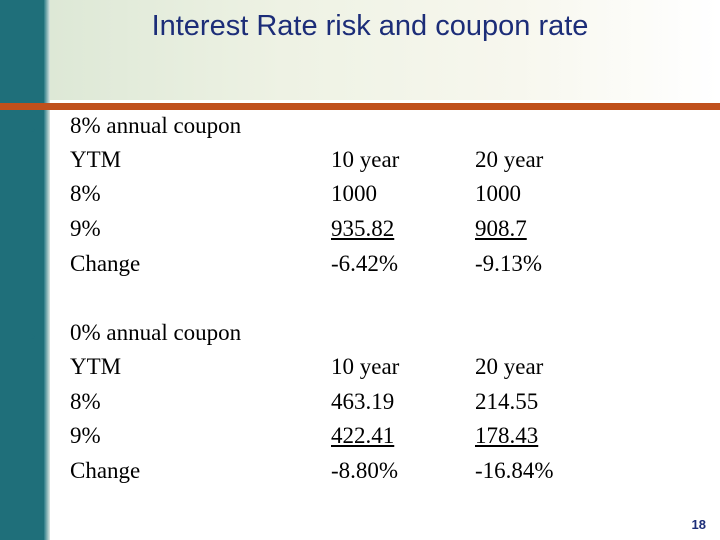  What do you see at coordinates (354, 193) in the screenshot?
I see `cell-10yr: 1000` at bounding box center [354, 193].